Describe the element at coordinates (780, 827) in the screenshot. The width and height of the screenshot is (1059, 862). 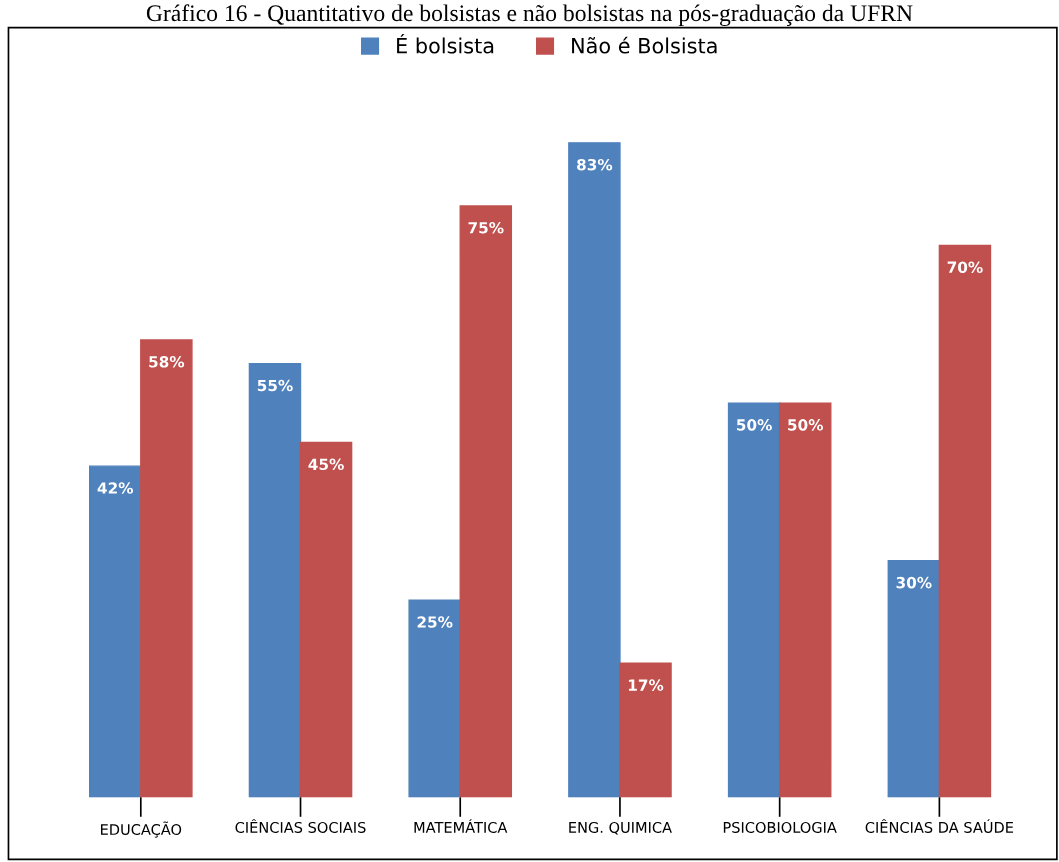
I see `x-tick-label: PSICOBIOLOGIA` at that location.